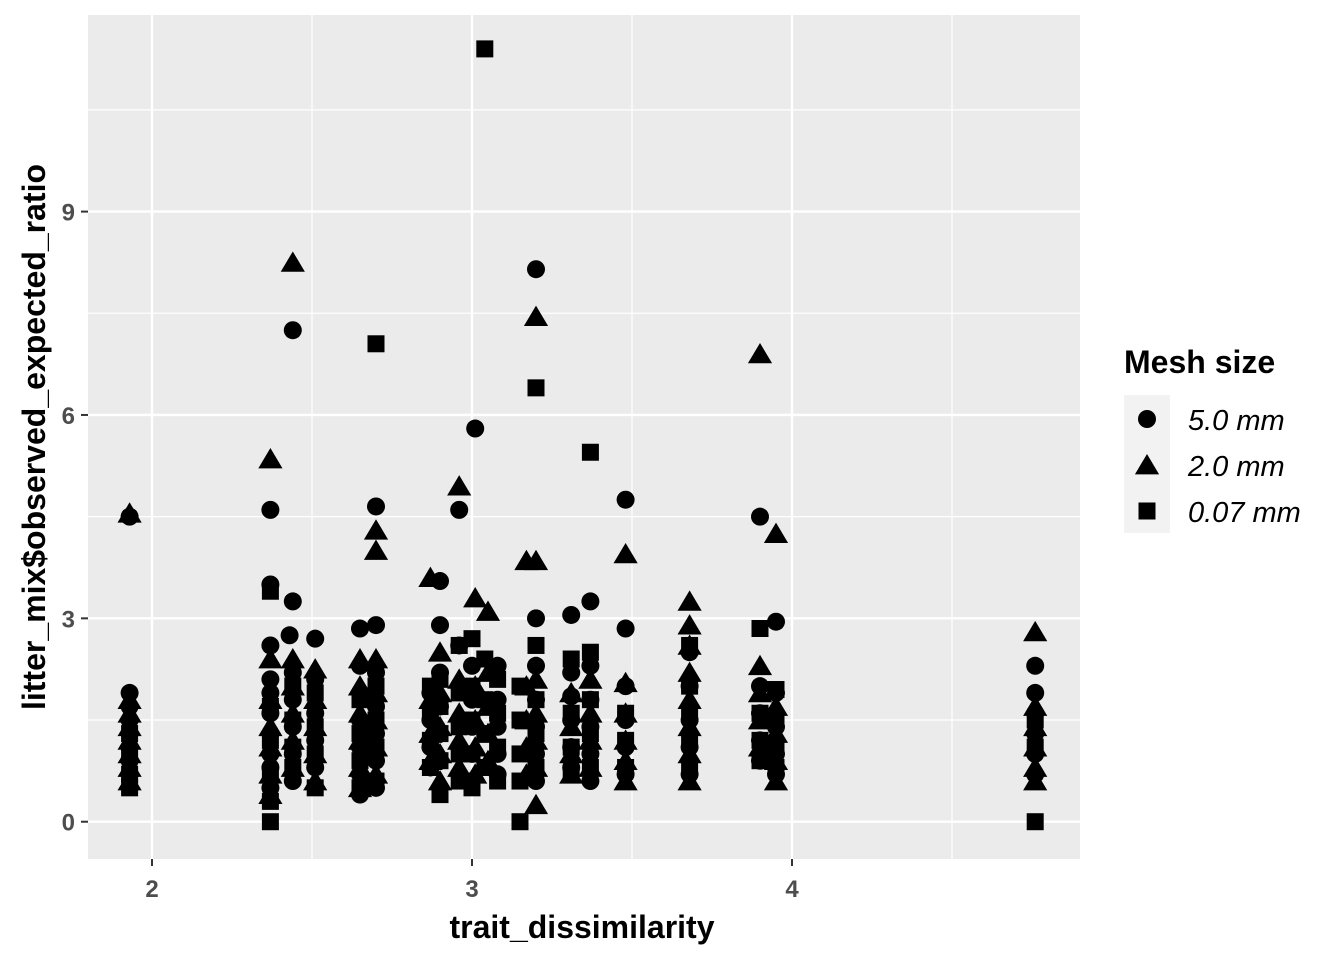  What do you see at coordinates (68, 416) in the screenshot?
I see `y-tick-label: 6` at bounding box center [68, 416].